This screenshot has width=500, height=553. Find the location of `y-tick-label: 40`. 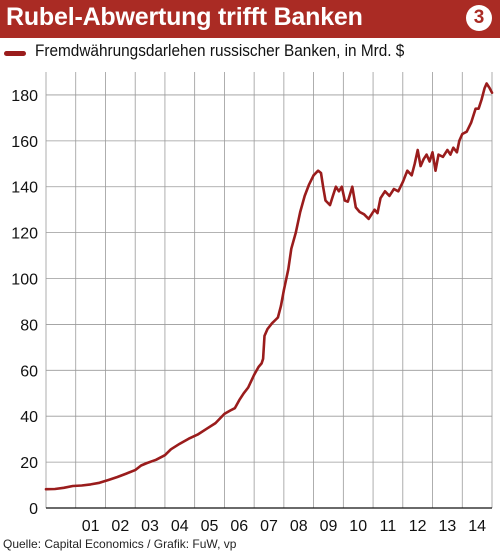

y-tick-label: 40 is located at coordinates (29, 417).